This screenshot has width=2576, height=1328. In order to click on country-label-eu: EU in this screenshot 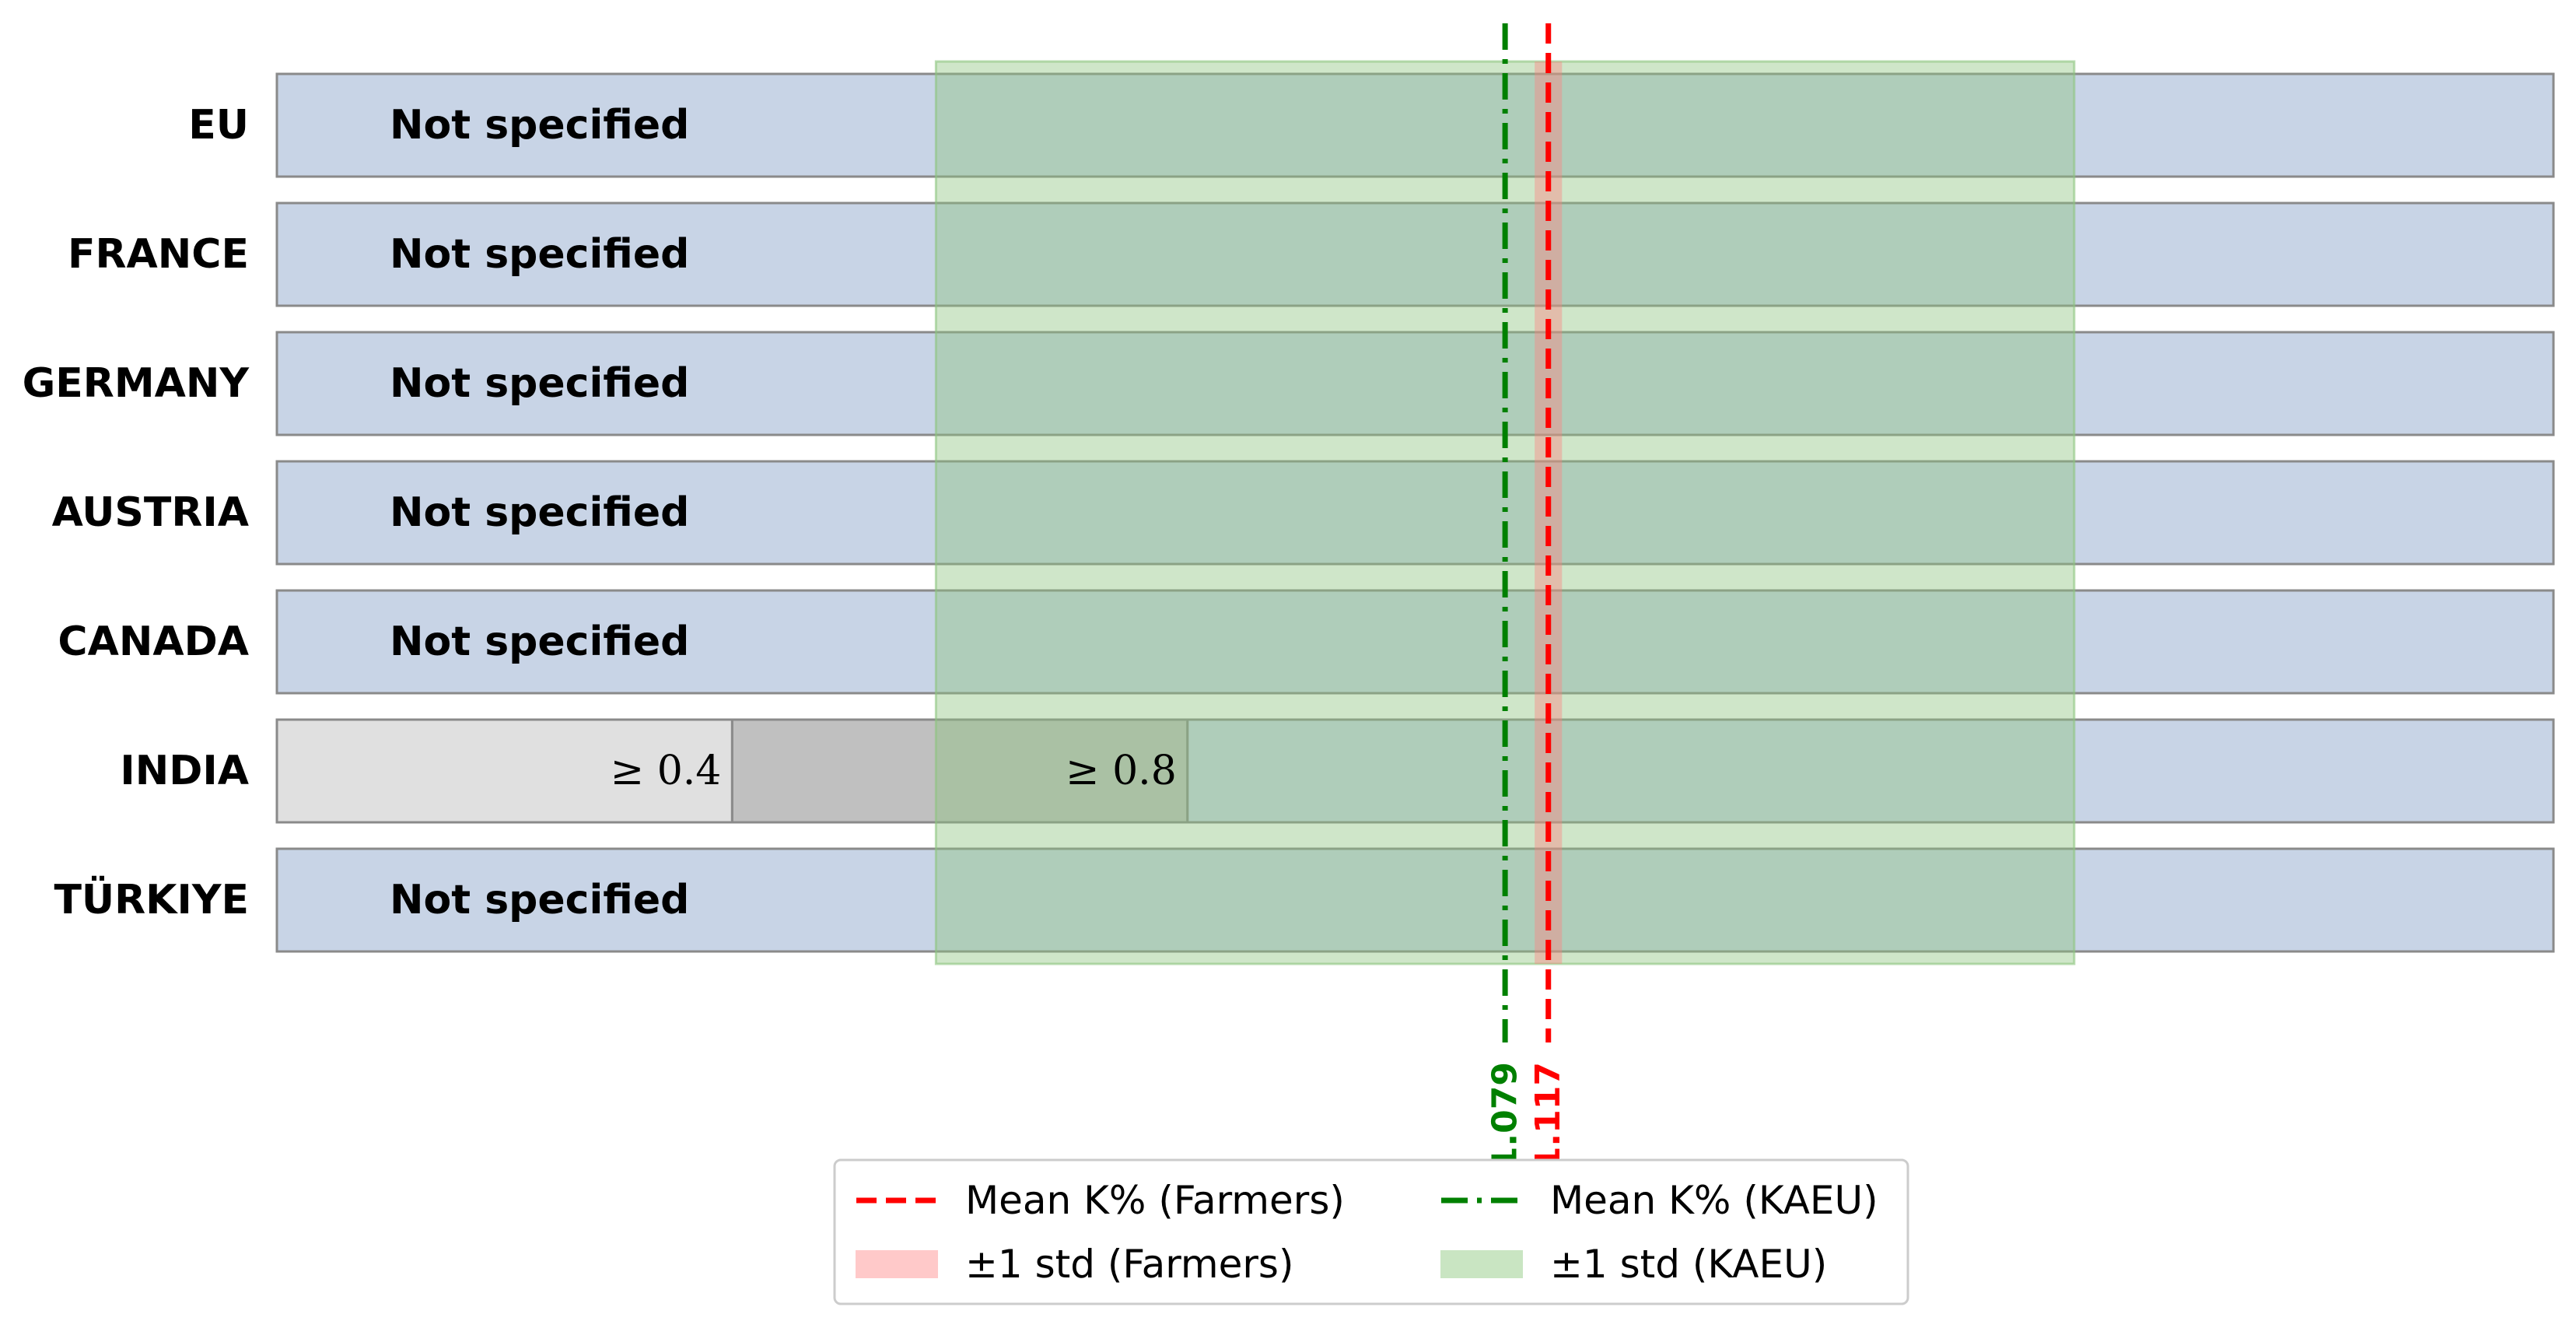, I will do `click(219, 126)`.